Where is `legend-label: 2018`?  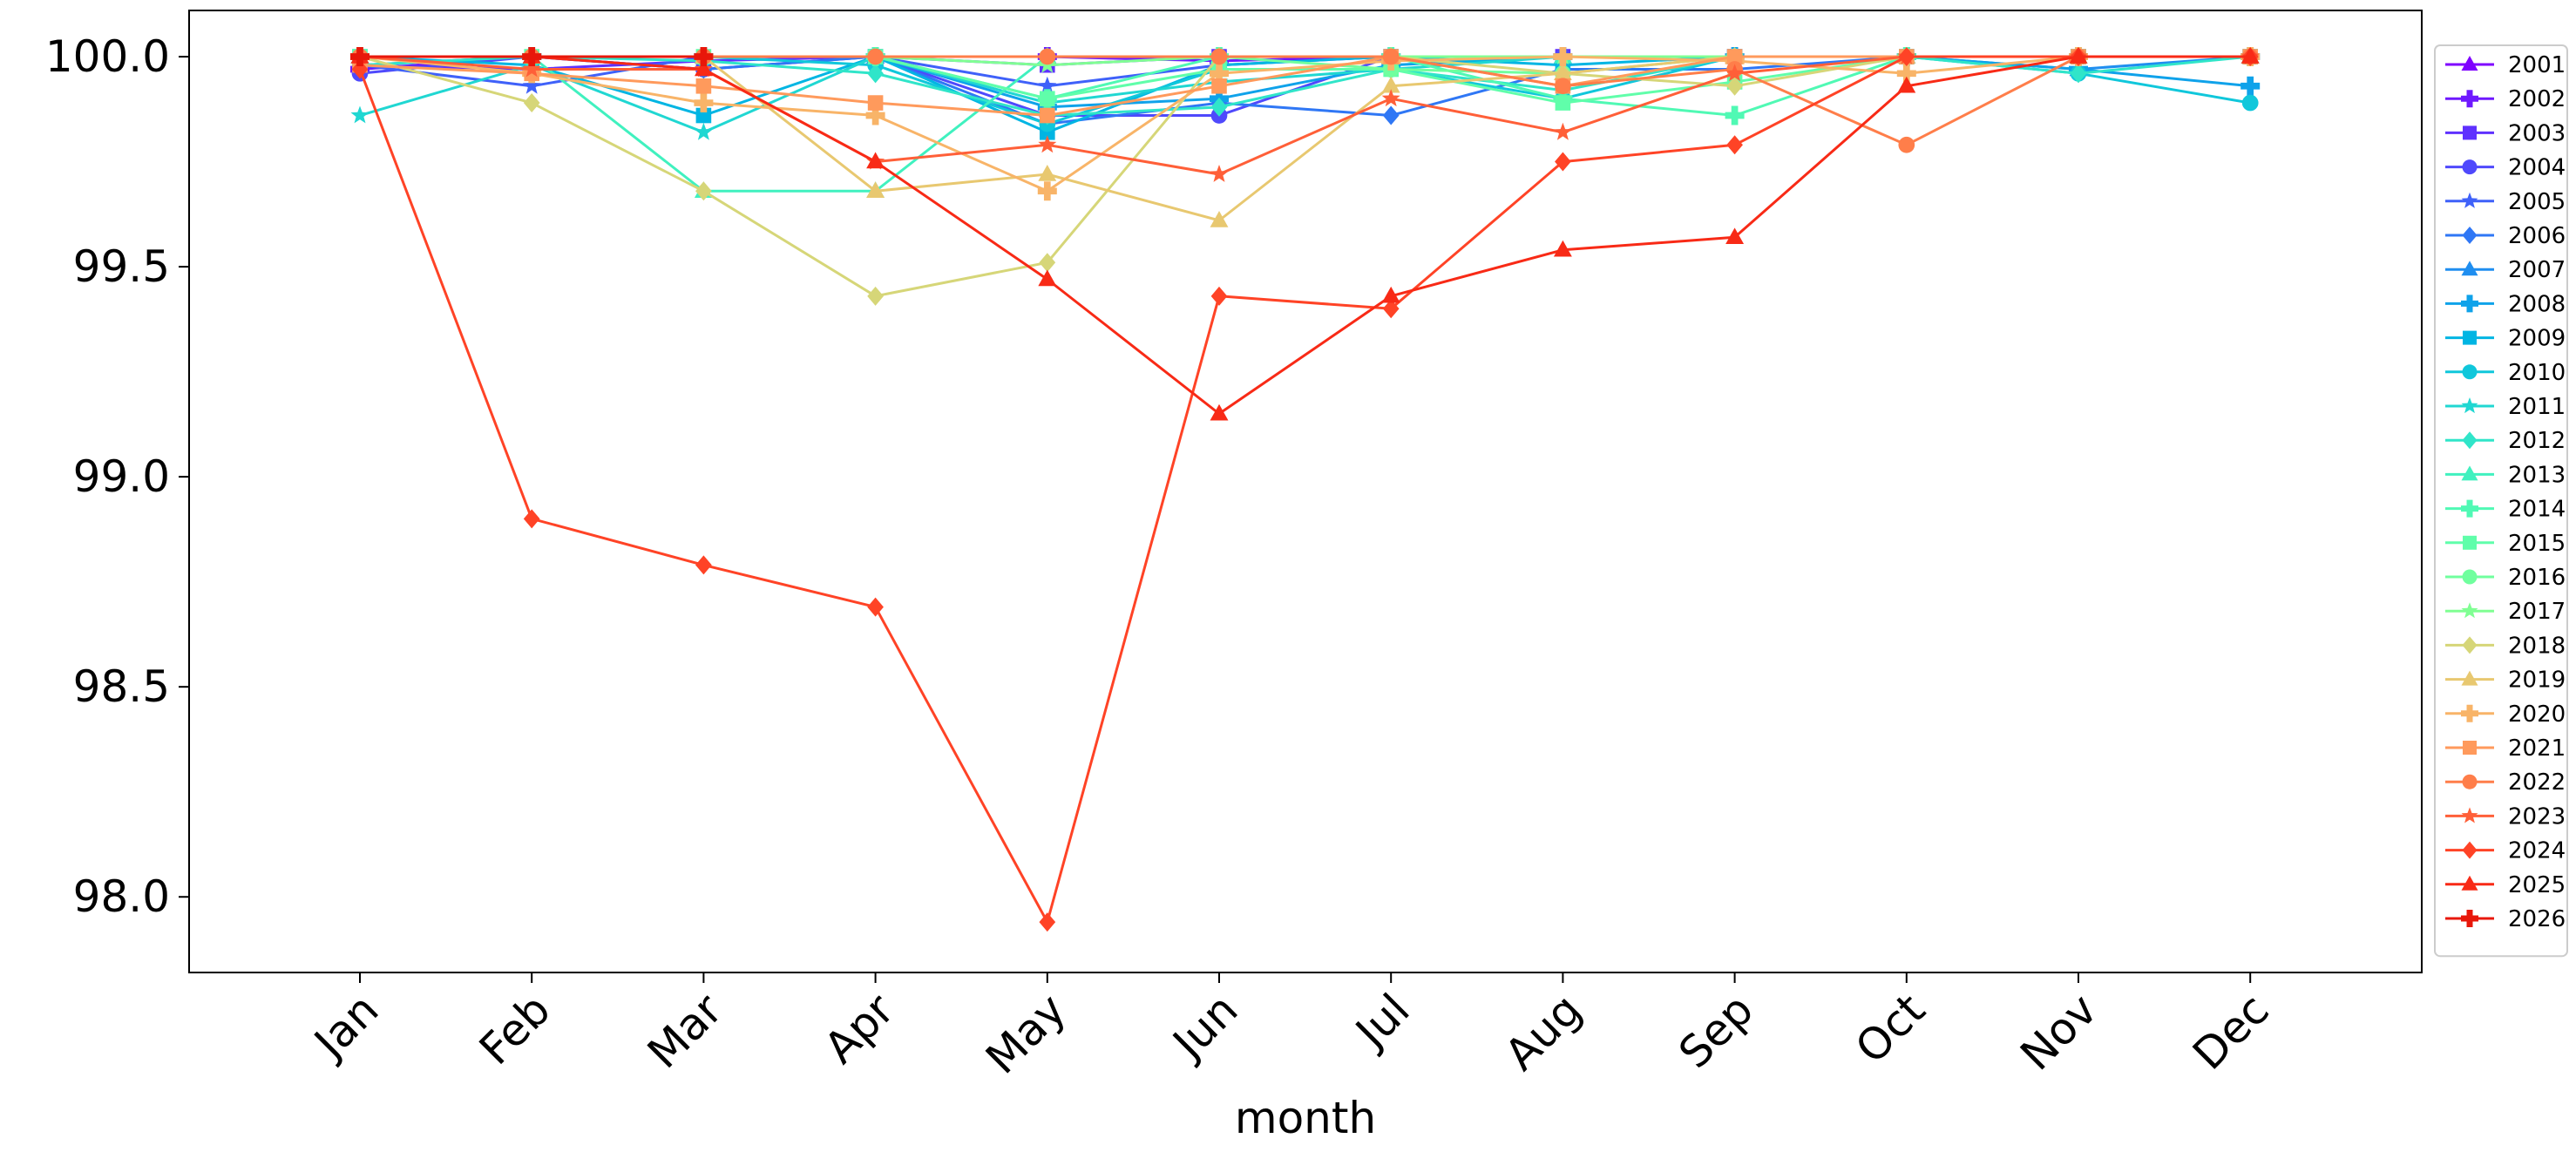
legend-label: 2018 is located at coordinates (2537, 646).